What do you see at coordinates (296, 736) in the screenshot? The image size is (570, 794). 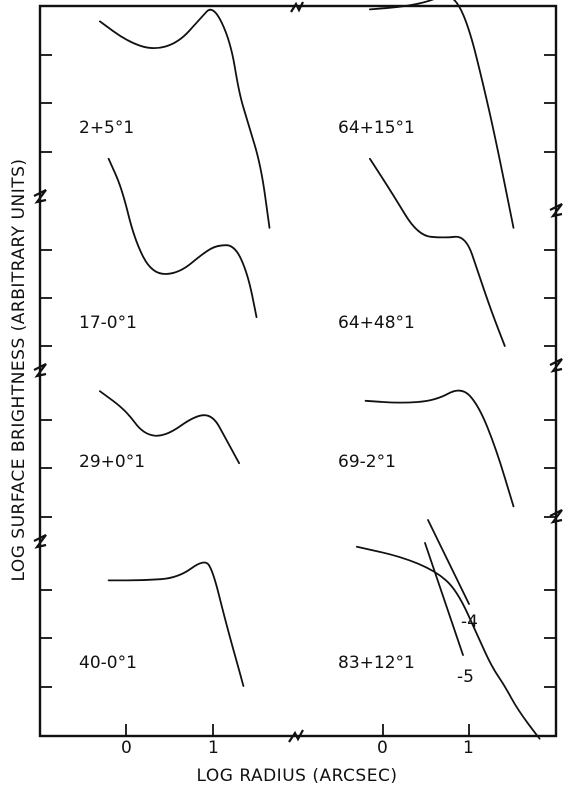 I see `bottom-axis-break` at bounding box center [296, 736].